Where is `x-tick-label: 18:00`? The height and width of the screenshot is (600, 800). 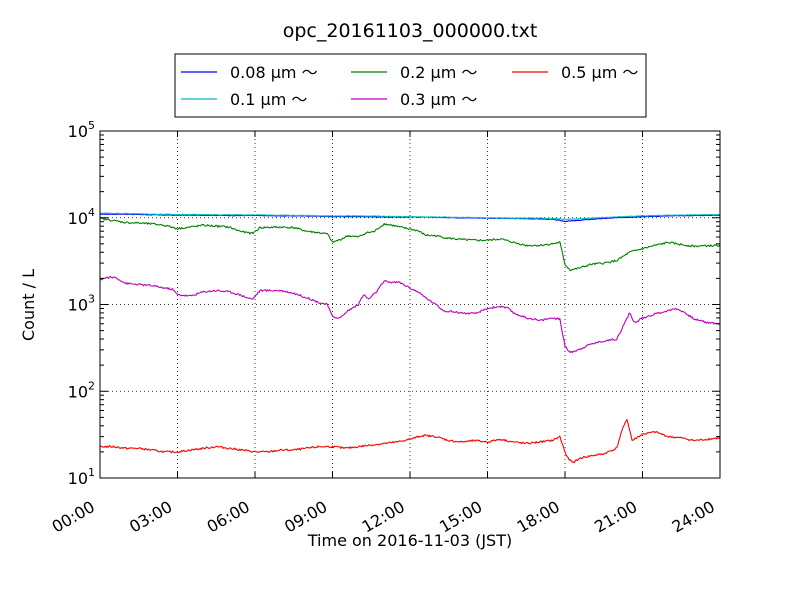
x-tick-label: 18:00 is located at coordinates (538, 517).